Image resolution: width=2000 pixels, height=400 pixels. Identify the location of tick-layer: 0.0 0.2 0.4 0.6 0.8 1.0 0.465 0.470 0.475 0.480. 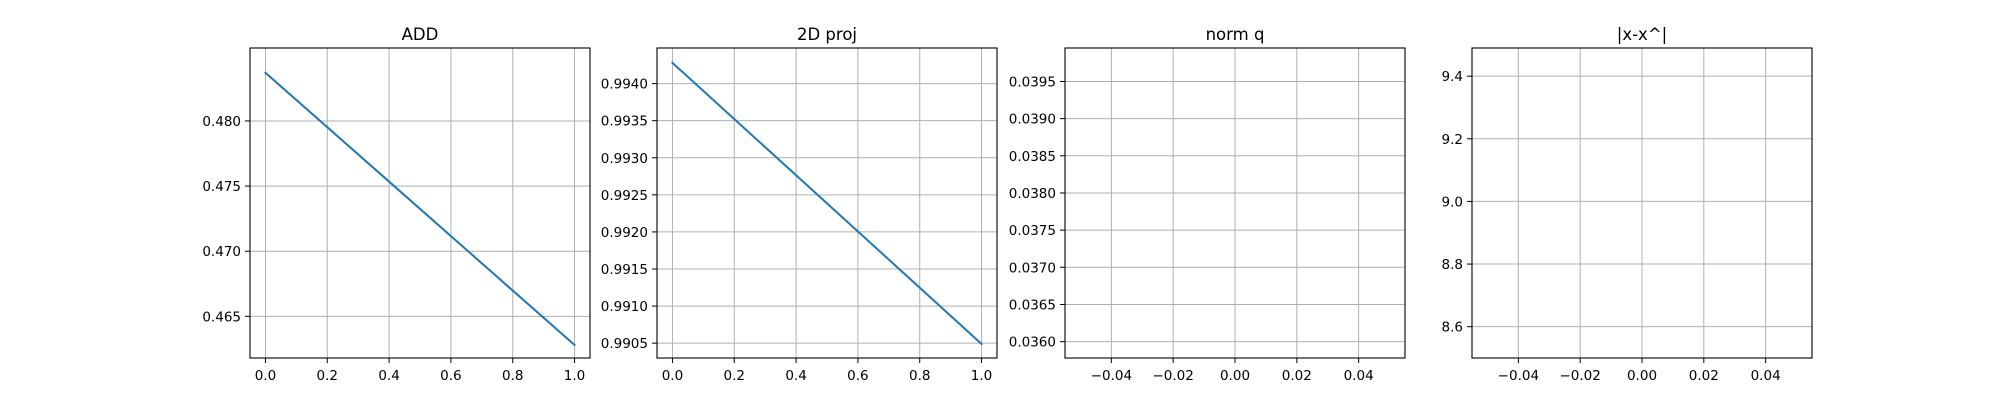
(393, 249).